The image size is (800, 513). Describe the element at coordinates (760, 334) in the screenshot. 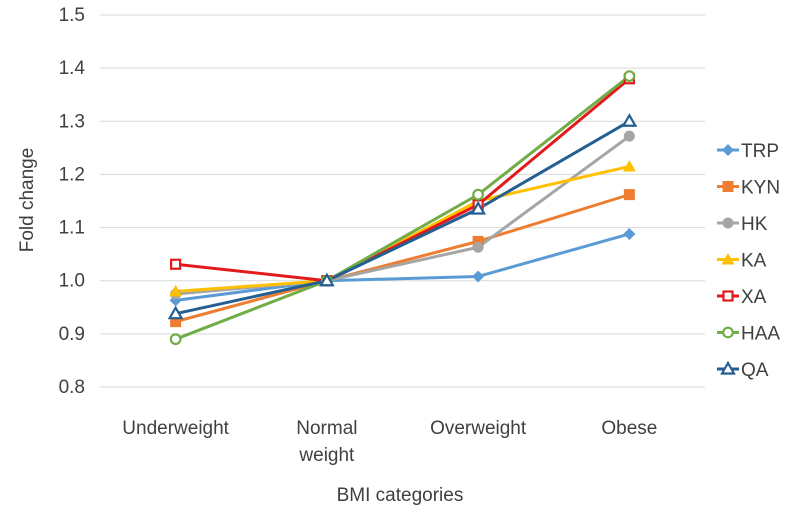

I see `legend-label: HAA` at that location.